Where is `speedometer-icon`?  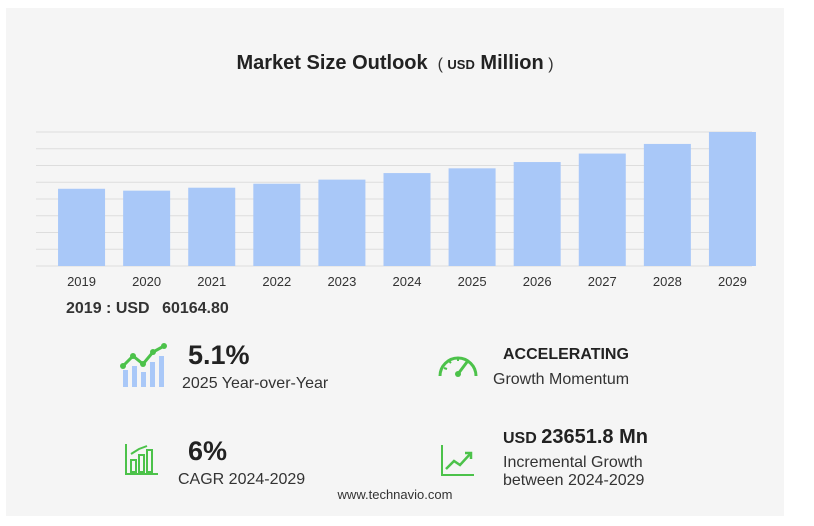
speedometer-icon is located at coordinates (458, 366).